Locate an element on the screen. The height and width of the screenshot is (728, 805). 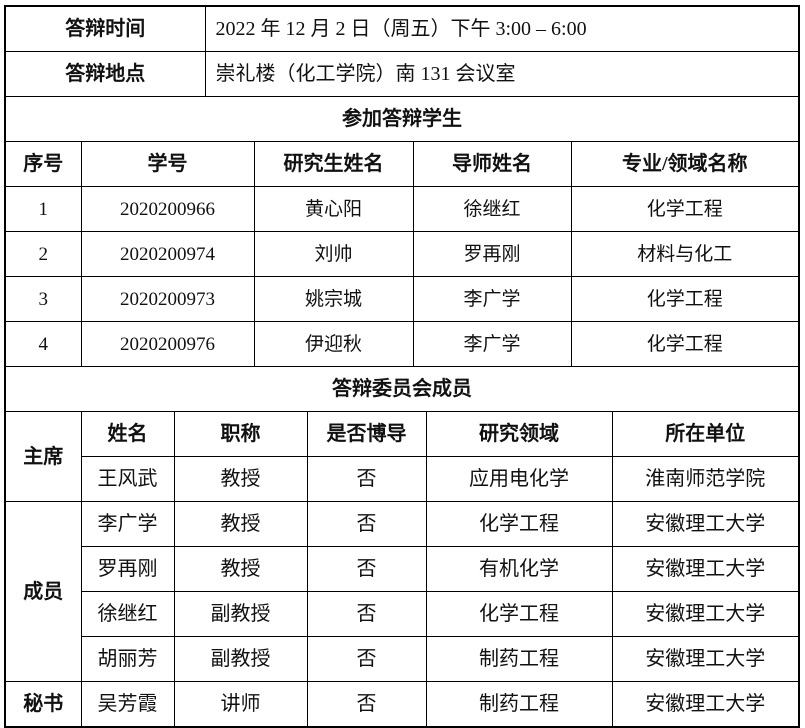
cell: 2020200974 is located at coordinates (167, 254).